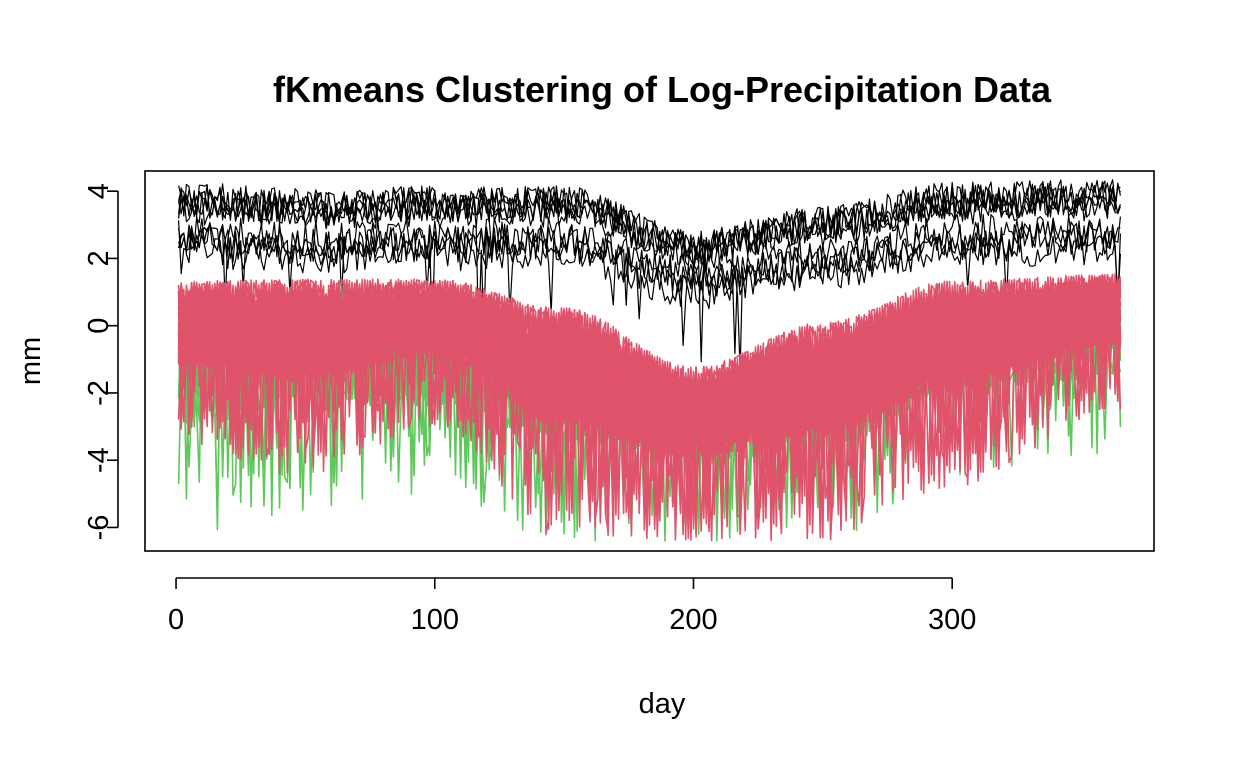  Describe the element at coordinates (572, 606) in the screenshot. I see `x-axis: 0 100 200 300` at that location.